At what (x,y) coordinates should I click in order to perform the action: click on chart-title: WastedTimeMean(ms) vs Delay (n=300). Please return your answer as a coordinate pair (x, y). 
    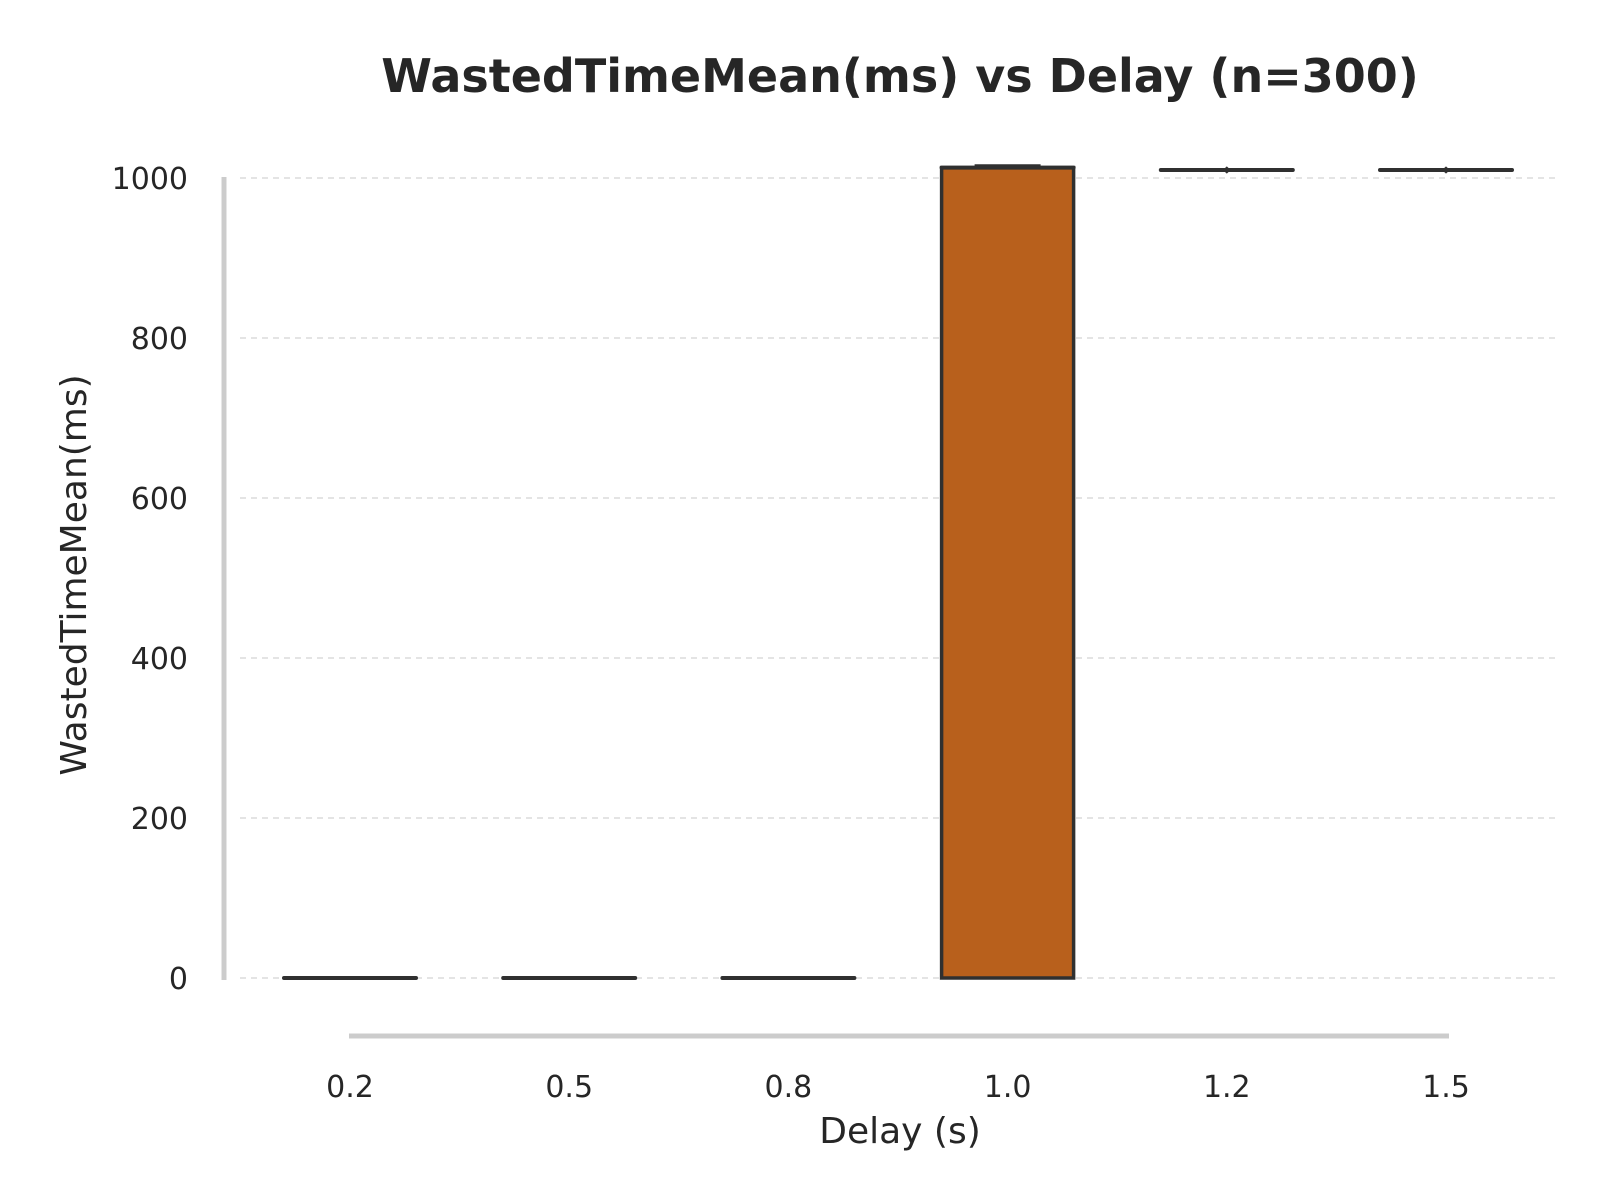
    Looking at the image, I should click on (900, 76).